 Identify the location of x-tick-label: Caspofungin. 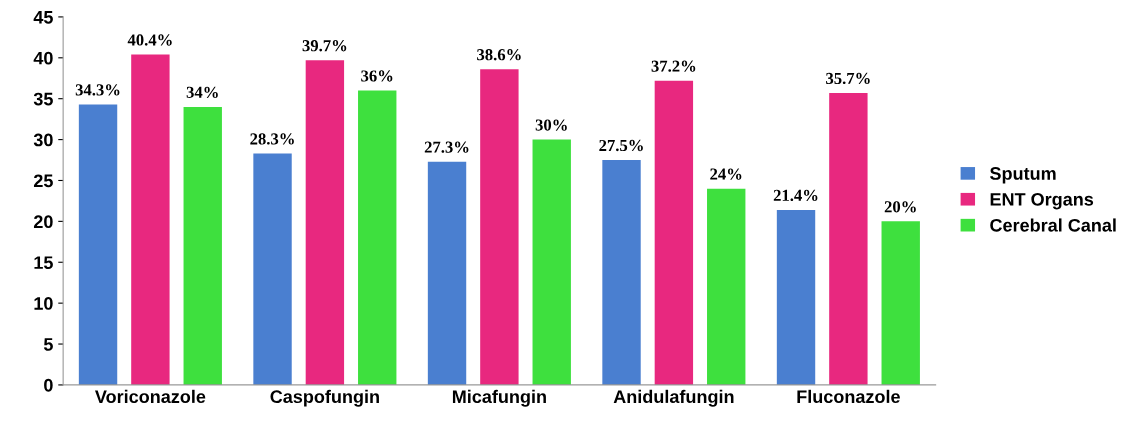
(324, 398).